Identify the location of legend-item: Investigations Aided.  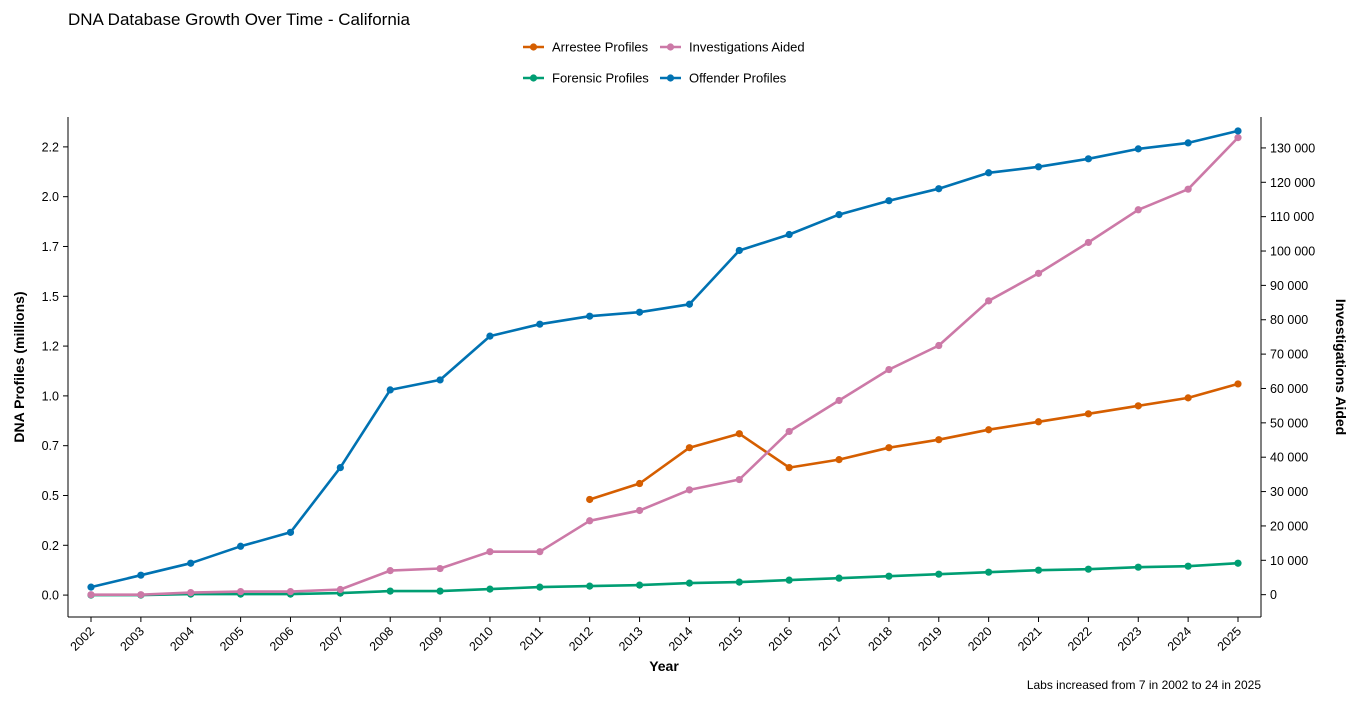
(732, 47).